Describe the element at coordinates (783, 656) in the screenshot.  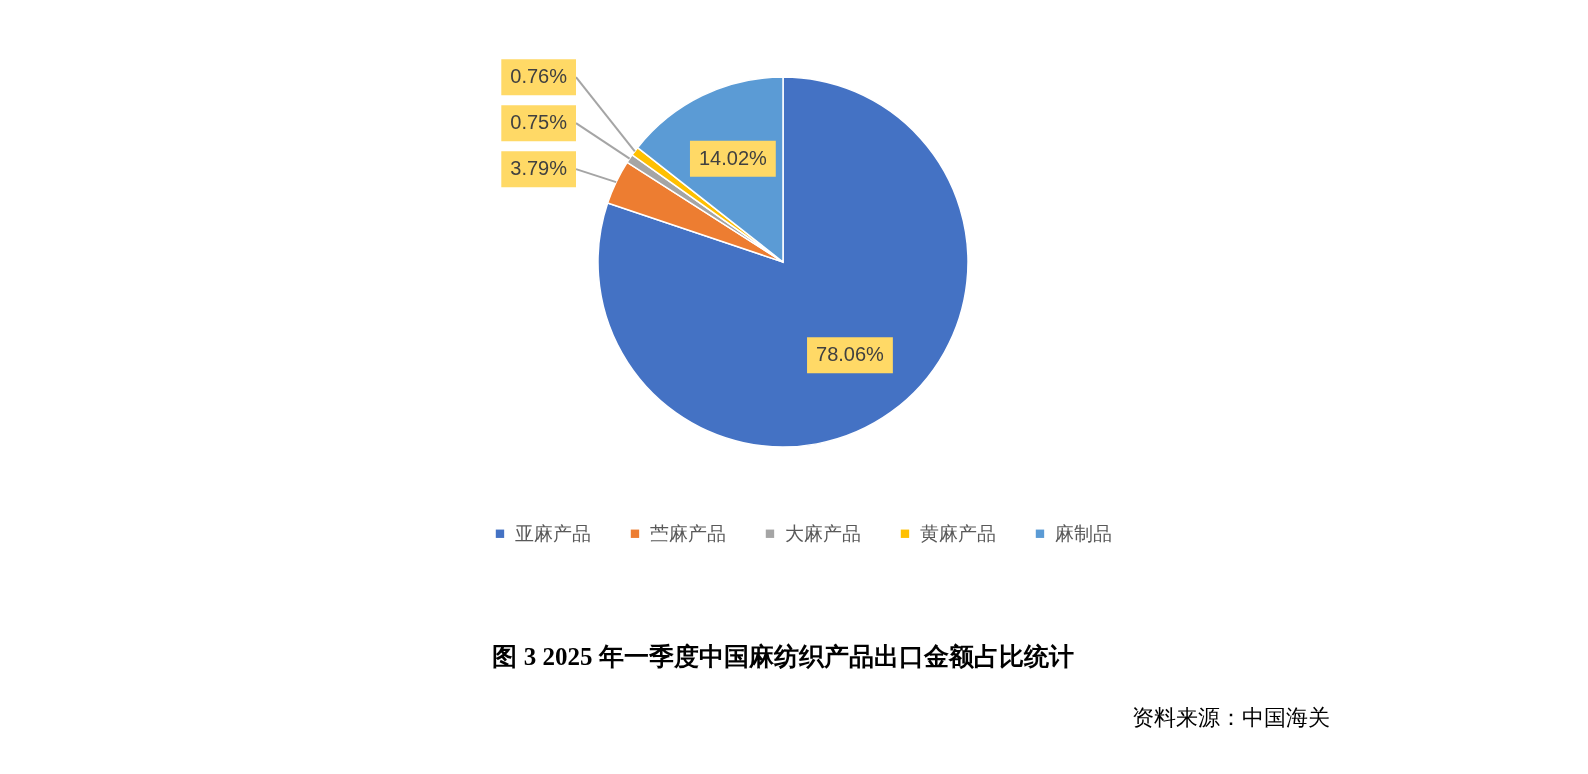
I see `text: 图 3 2025 年一季度中国麻纺织产品出口金额占比统计` at that location.